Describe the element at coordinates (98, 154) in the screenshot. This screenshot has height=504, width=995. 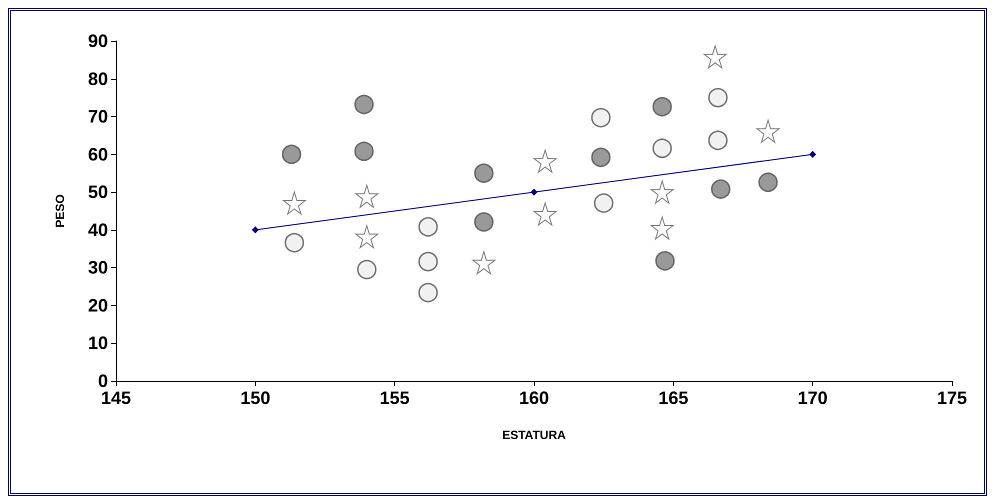
I see `y-tick-label: 60` at that location.